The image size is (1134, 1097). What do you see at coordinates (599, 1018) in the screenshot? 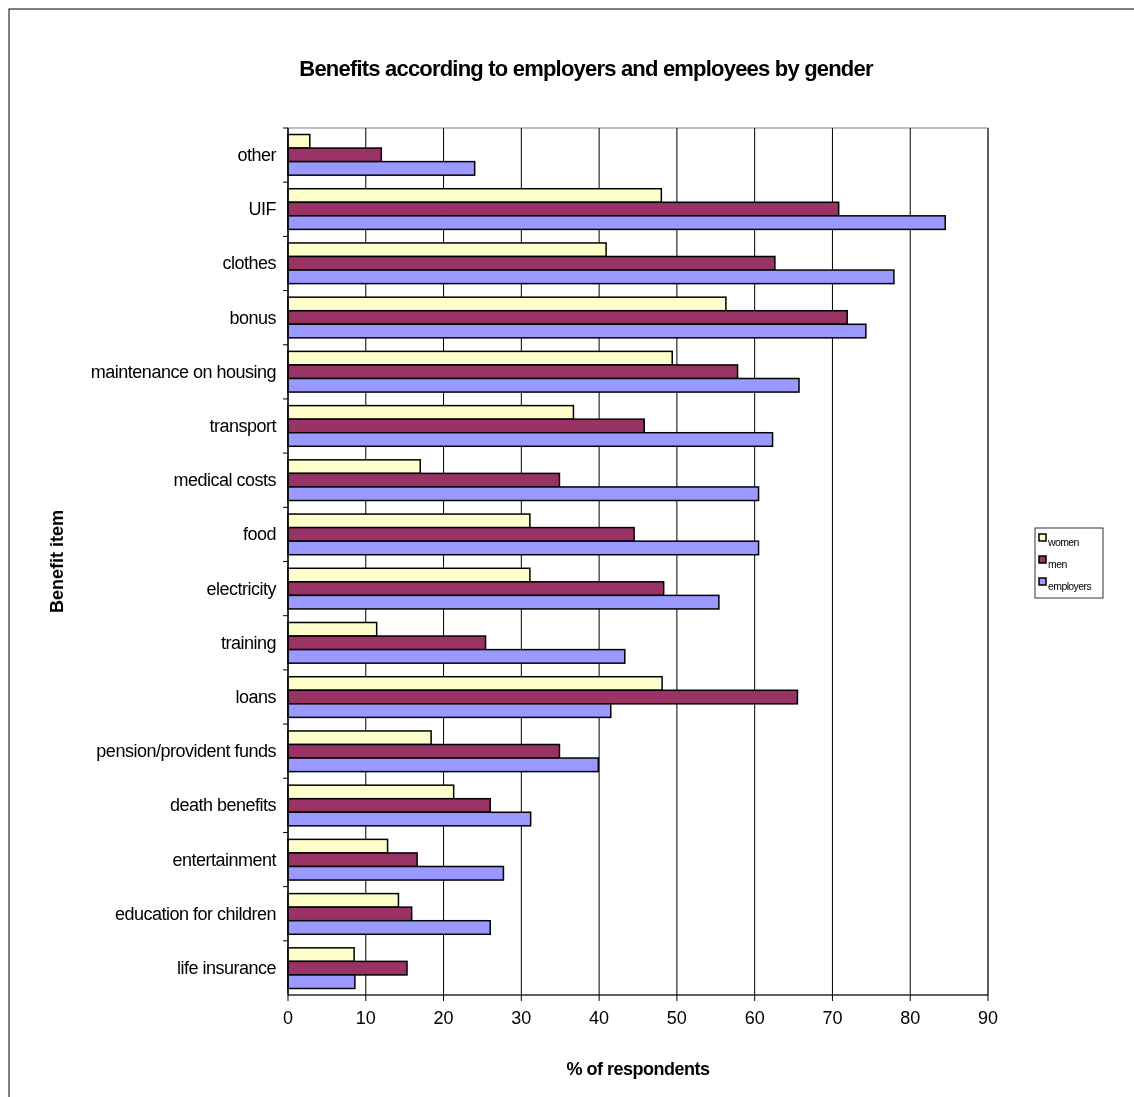
I see `x-tick-label: 40` at bounding box center [599, 1018].